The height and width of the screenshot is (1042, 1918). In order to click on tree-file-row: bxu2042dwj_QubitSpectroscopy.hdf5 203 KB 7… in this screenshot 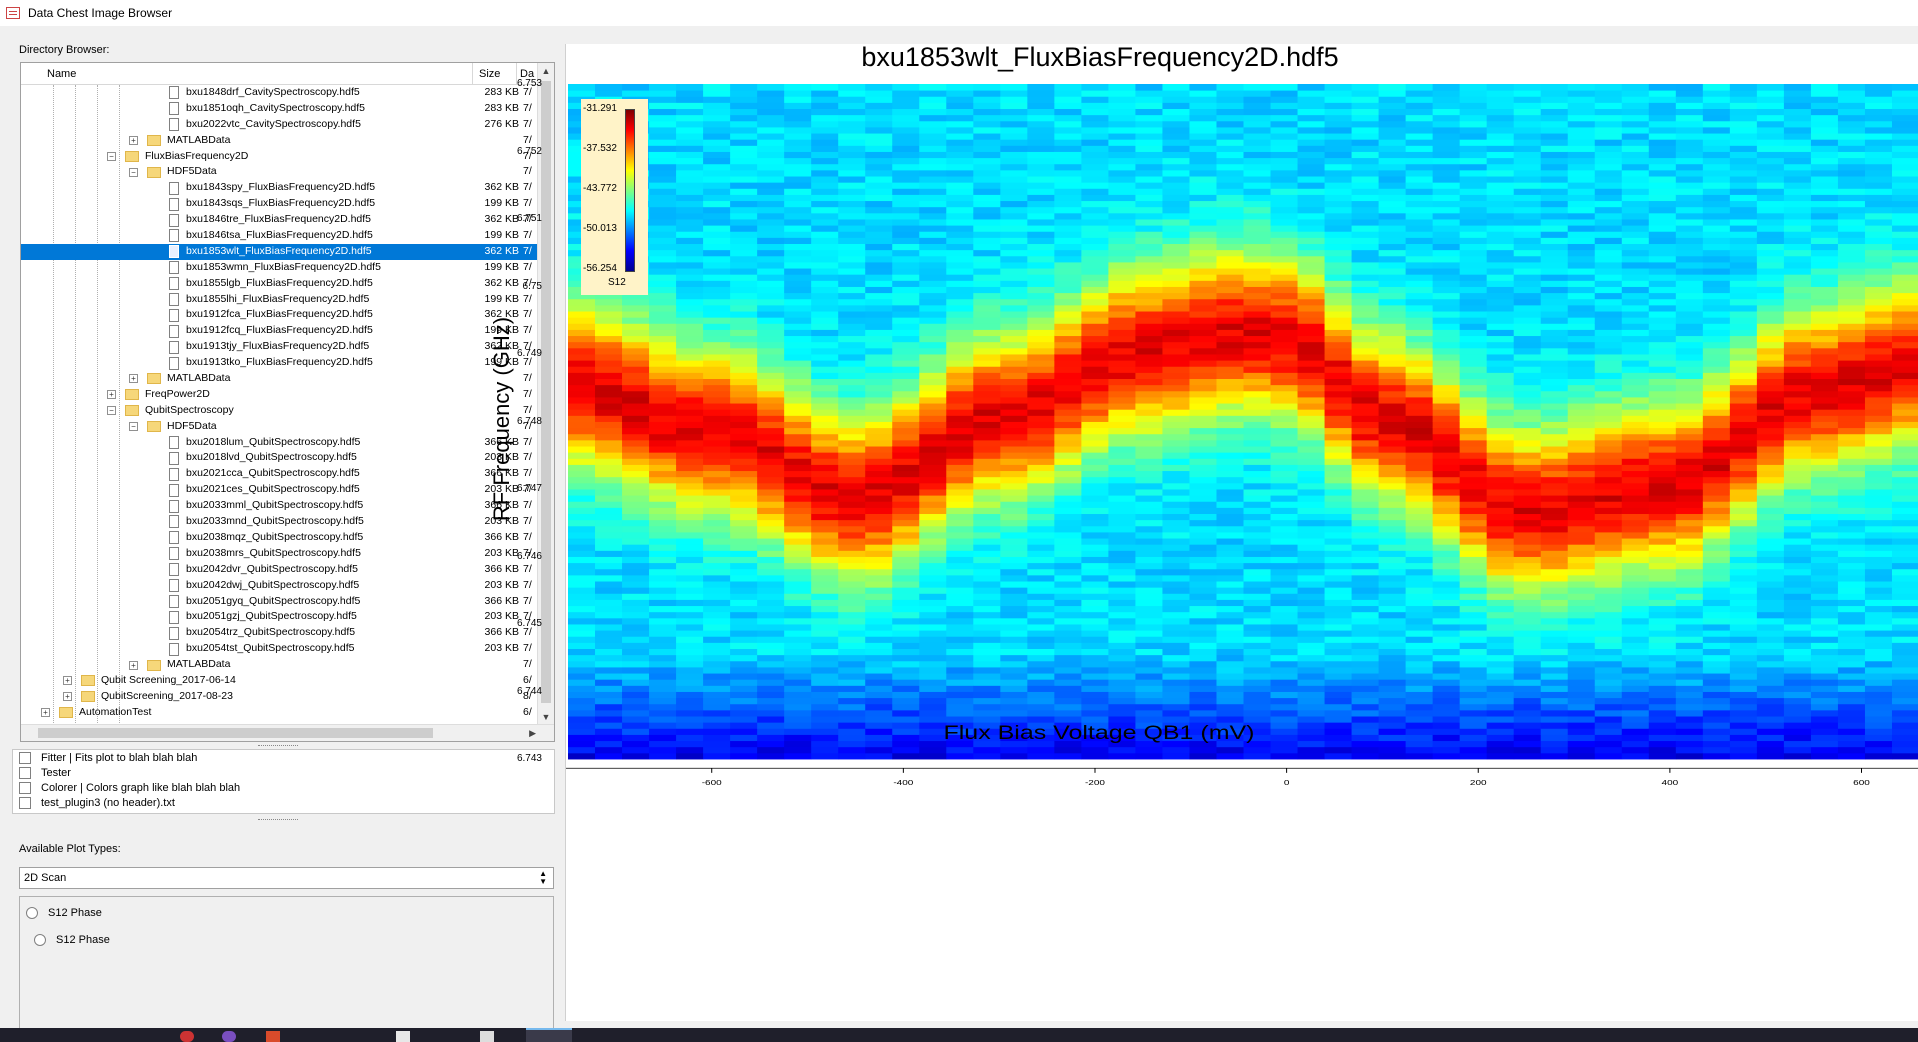, I will do `click(279, 586)`.